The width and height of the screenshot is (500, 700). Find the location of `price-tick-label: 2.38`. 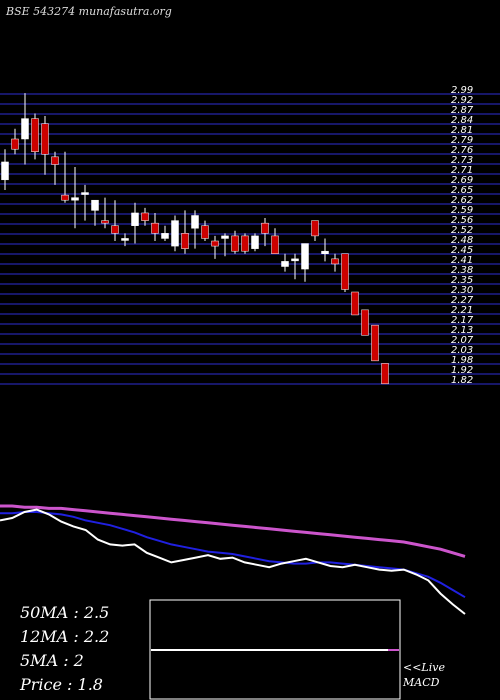

price-tick-label: 2.38 is located at coordinates (462, 270).